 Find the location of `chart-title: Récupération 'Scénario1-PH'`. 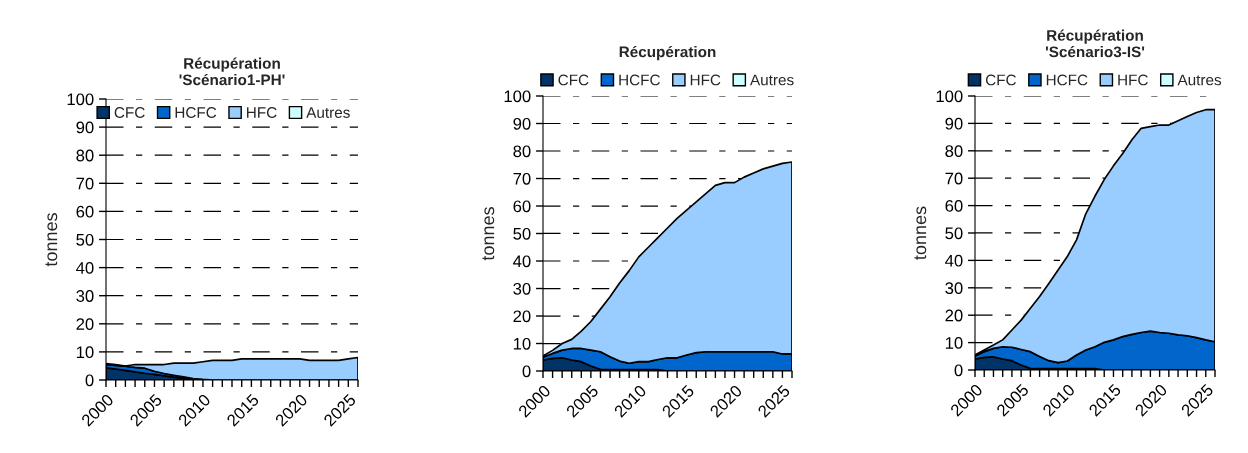

chart-title: Récupération 'Scénario1-PH' is located at coordinates (232, 71).